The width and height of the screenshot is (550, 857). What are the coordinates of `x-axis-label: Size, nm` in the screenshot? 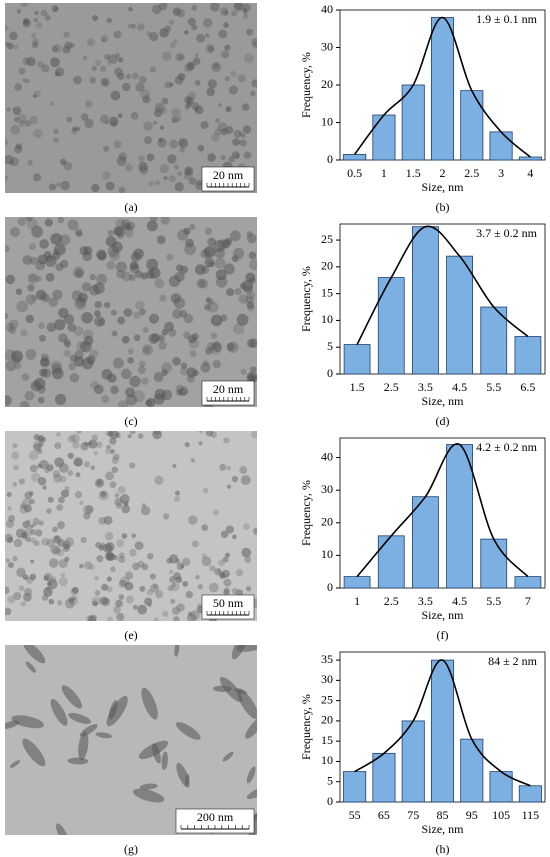 It's located at (443, 829).